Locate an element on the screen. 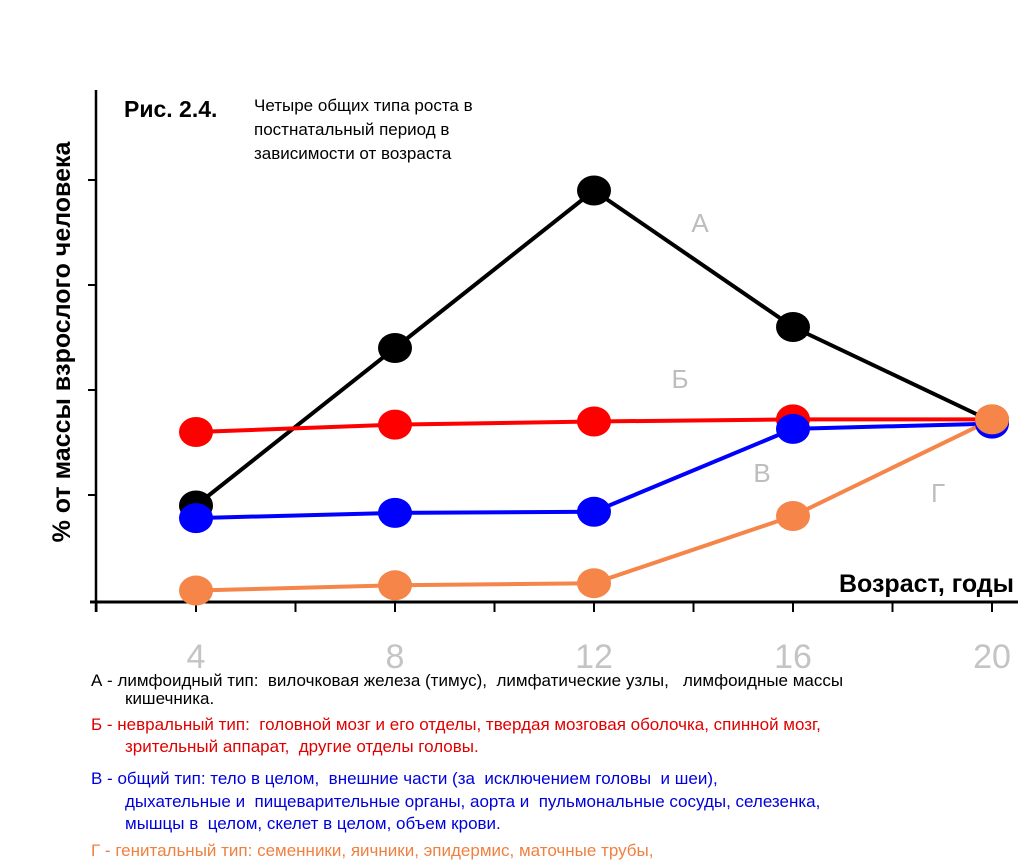  x-tick-label: 16 is located at coordinates (793, 654).